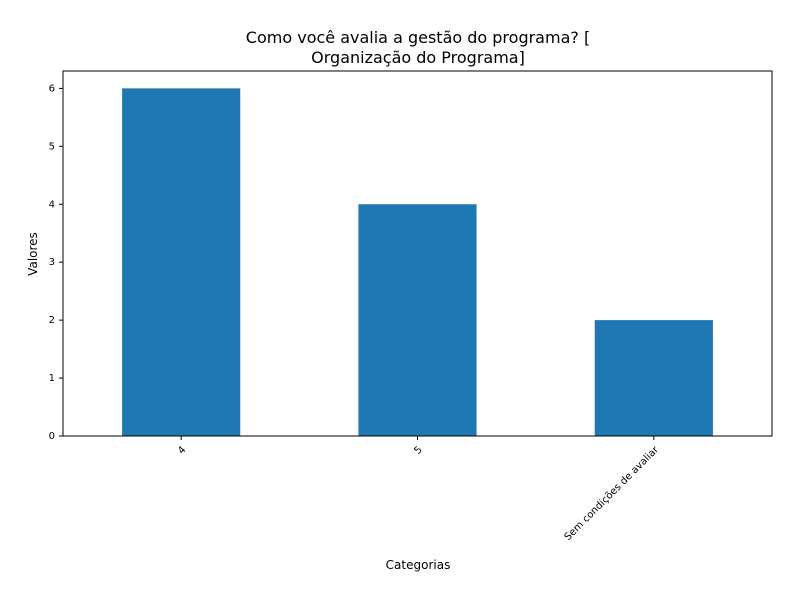 Image resolution: width=800 pixels, height=600 pixels. Describe the element at coordinates (52, 262) in the screenshot. I see `y-tick-label-3: 3` at that location.